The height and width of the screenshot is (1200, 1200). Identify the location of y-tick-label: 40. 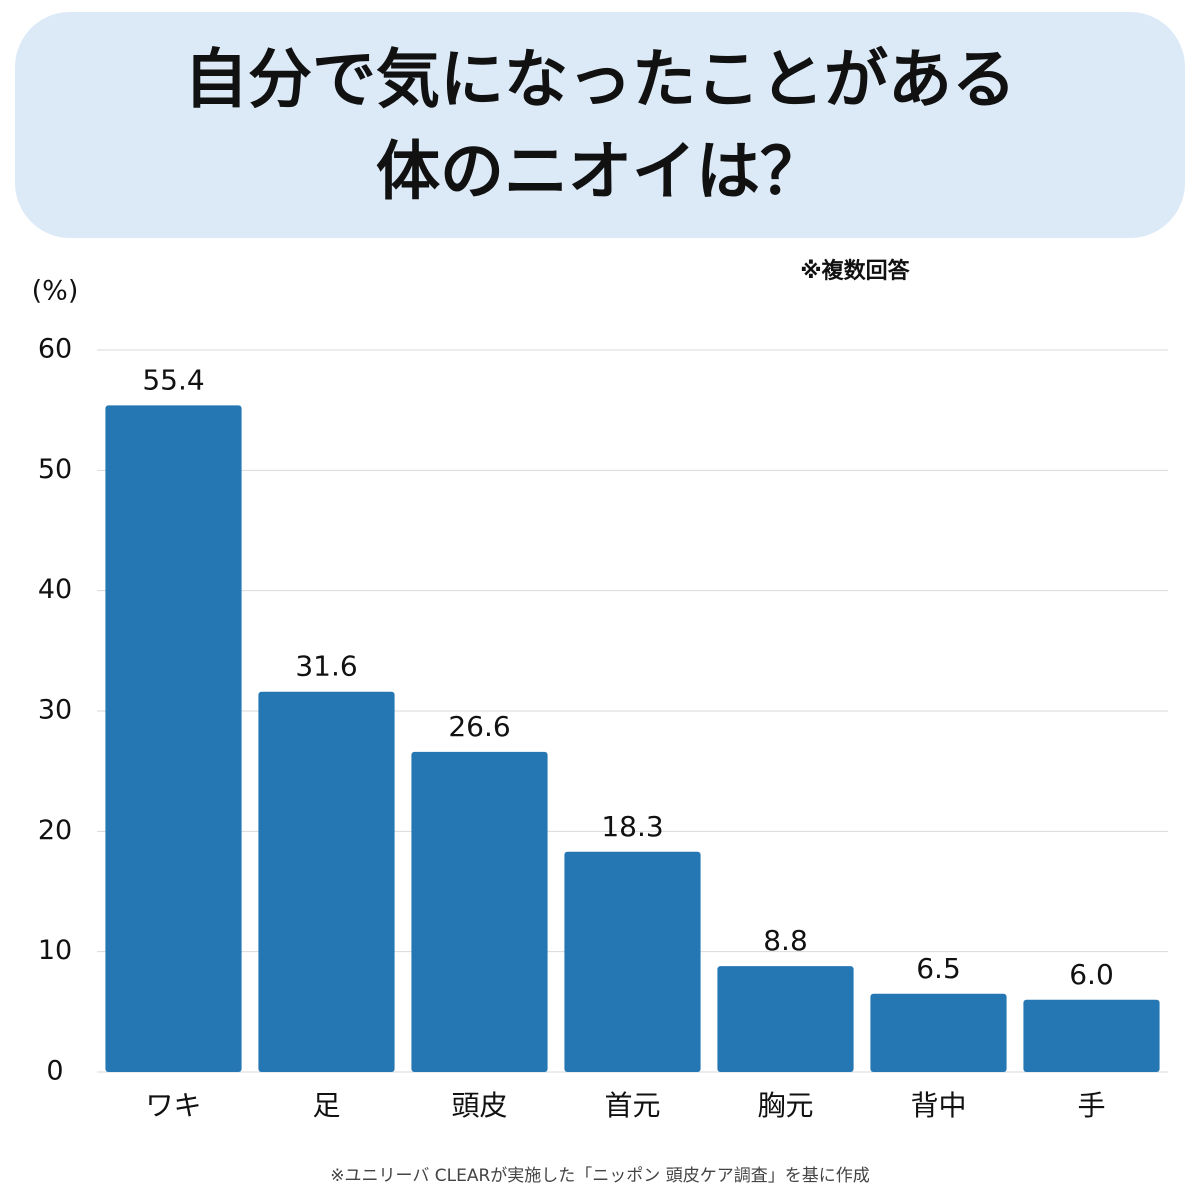
(55, 589).